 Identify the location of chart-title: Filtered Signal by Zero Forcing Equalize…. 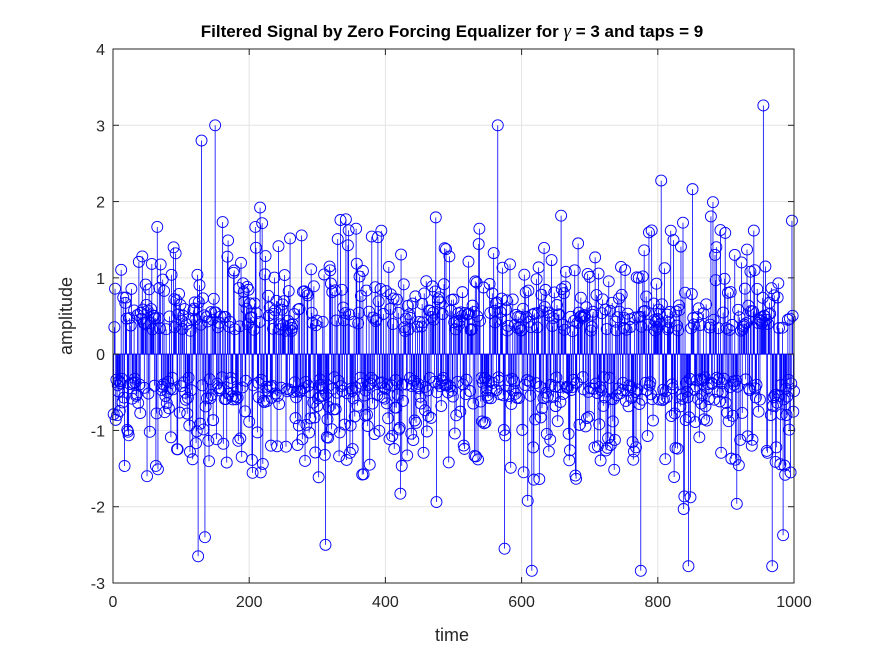
(452, 31).